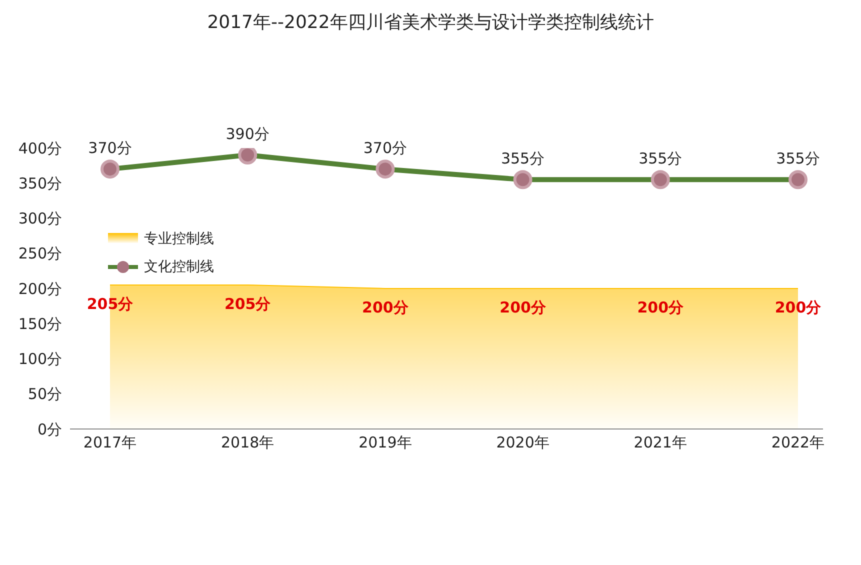  Describe the element at coordinates (248, 134) in the screenshot. I see `data-label: 390分` at that location.